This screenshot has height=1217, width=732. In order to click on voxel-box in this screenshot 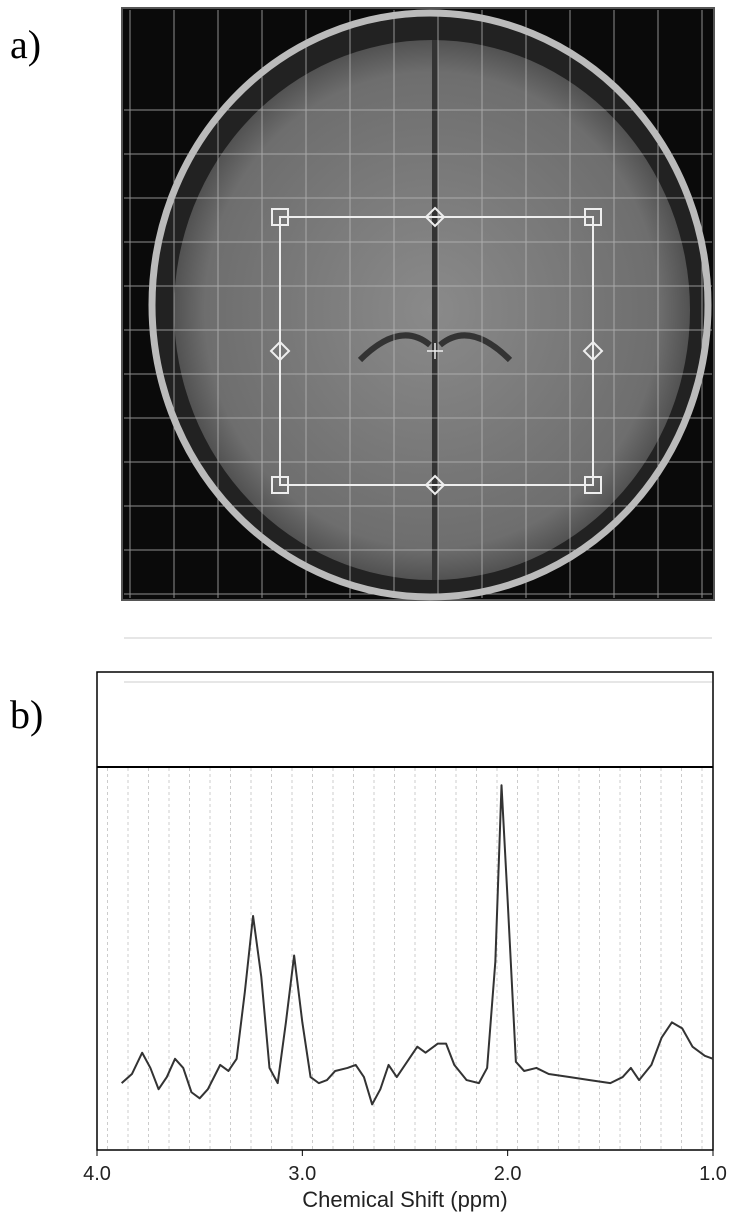, I will do `click(436, 351)`.